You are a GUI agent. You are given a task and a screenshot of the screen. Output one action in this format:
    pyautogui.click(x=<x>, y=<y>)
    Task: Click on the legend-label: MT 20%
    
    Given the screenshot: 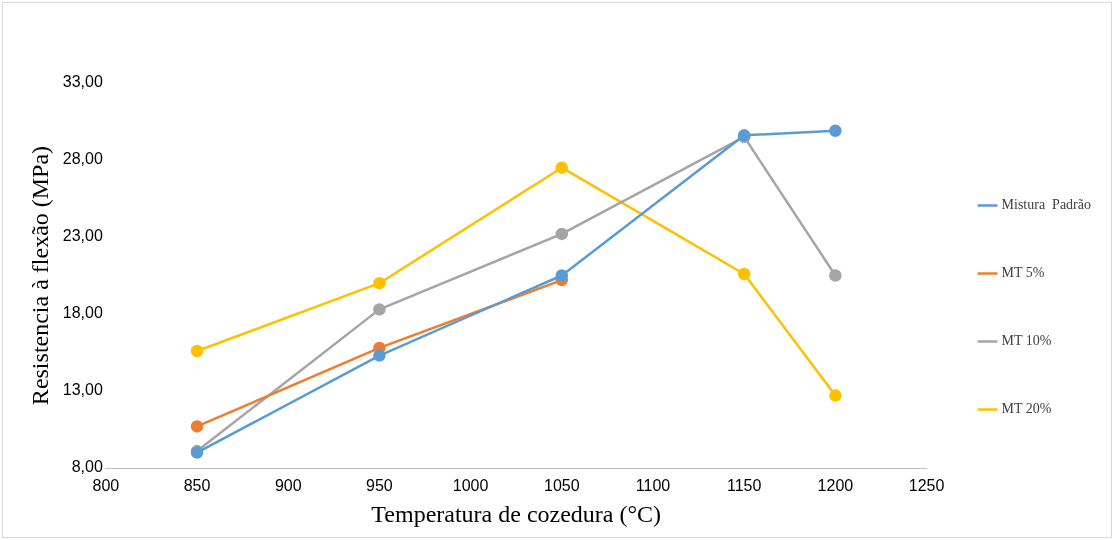 What is the action you would take?
    pyautogui.click(x=1026, y=409)
    